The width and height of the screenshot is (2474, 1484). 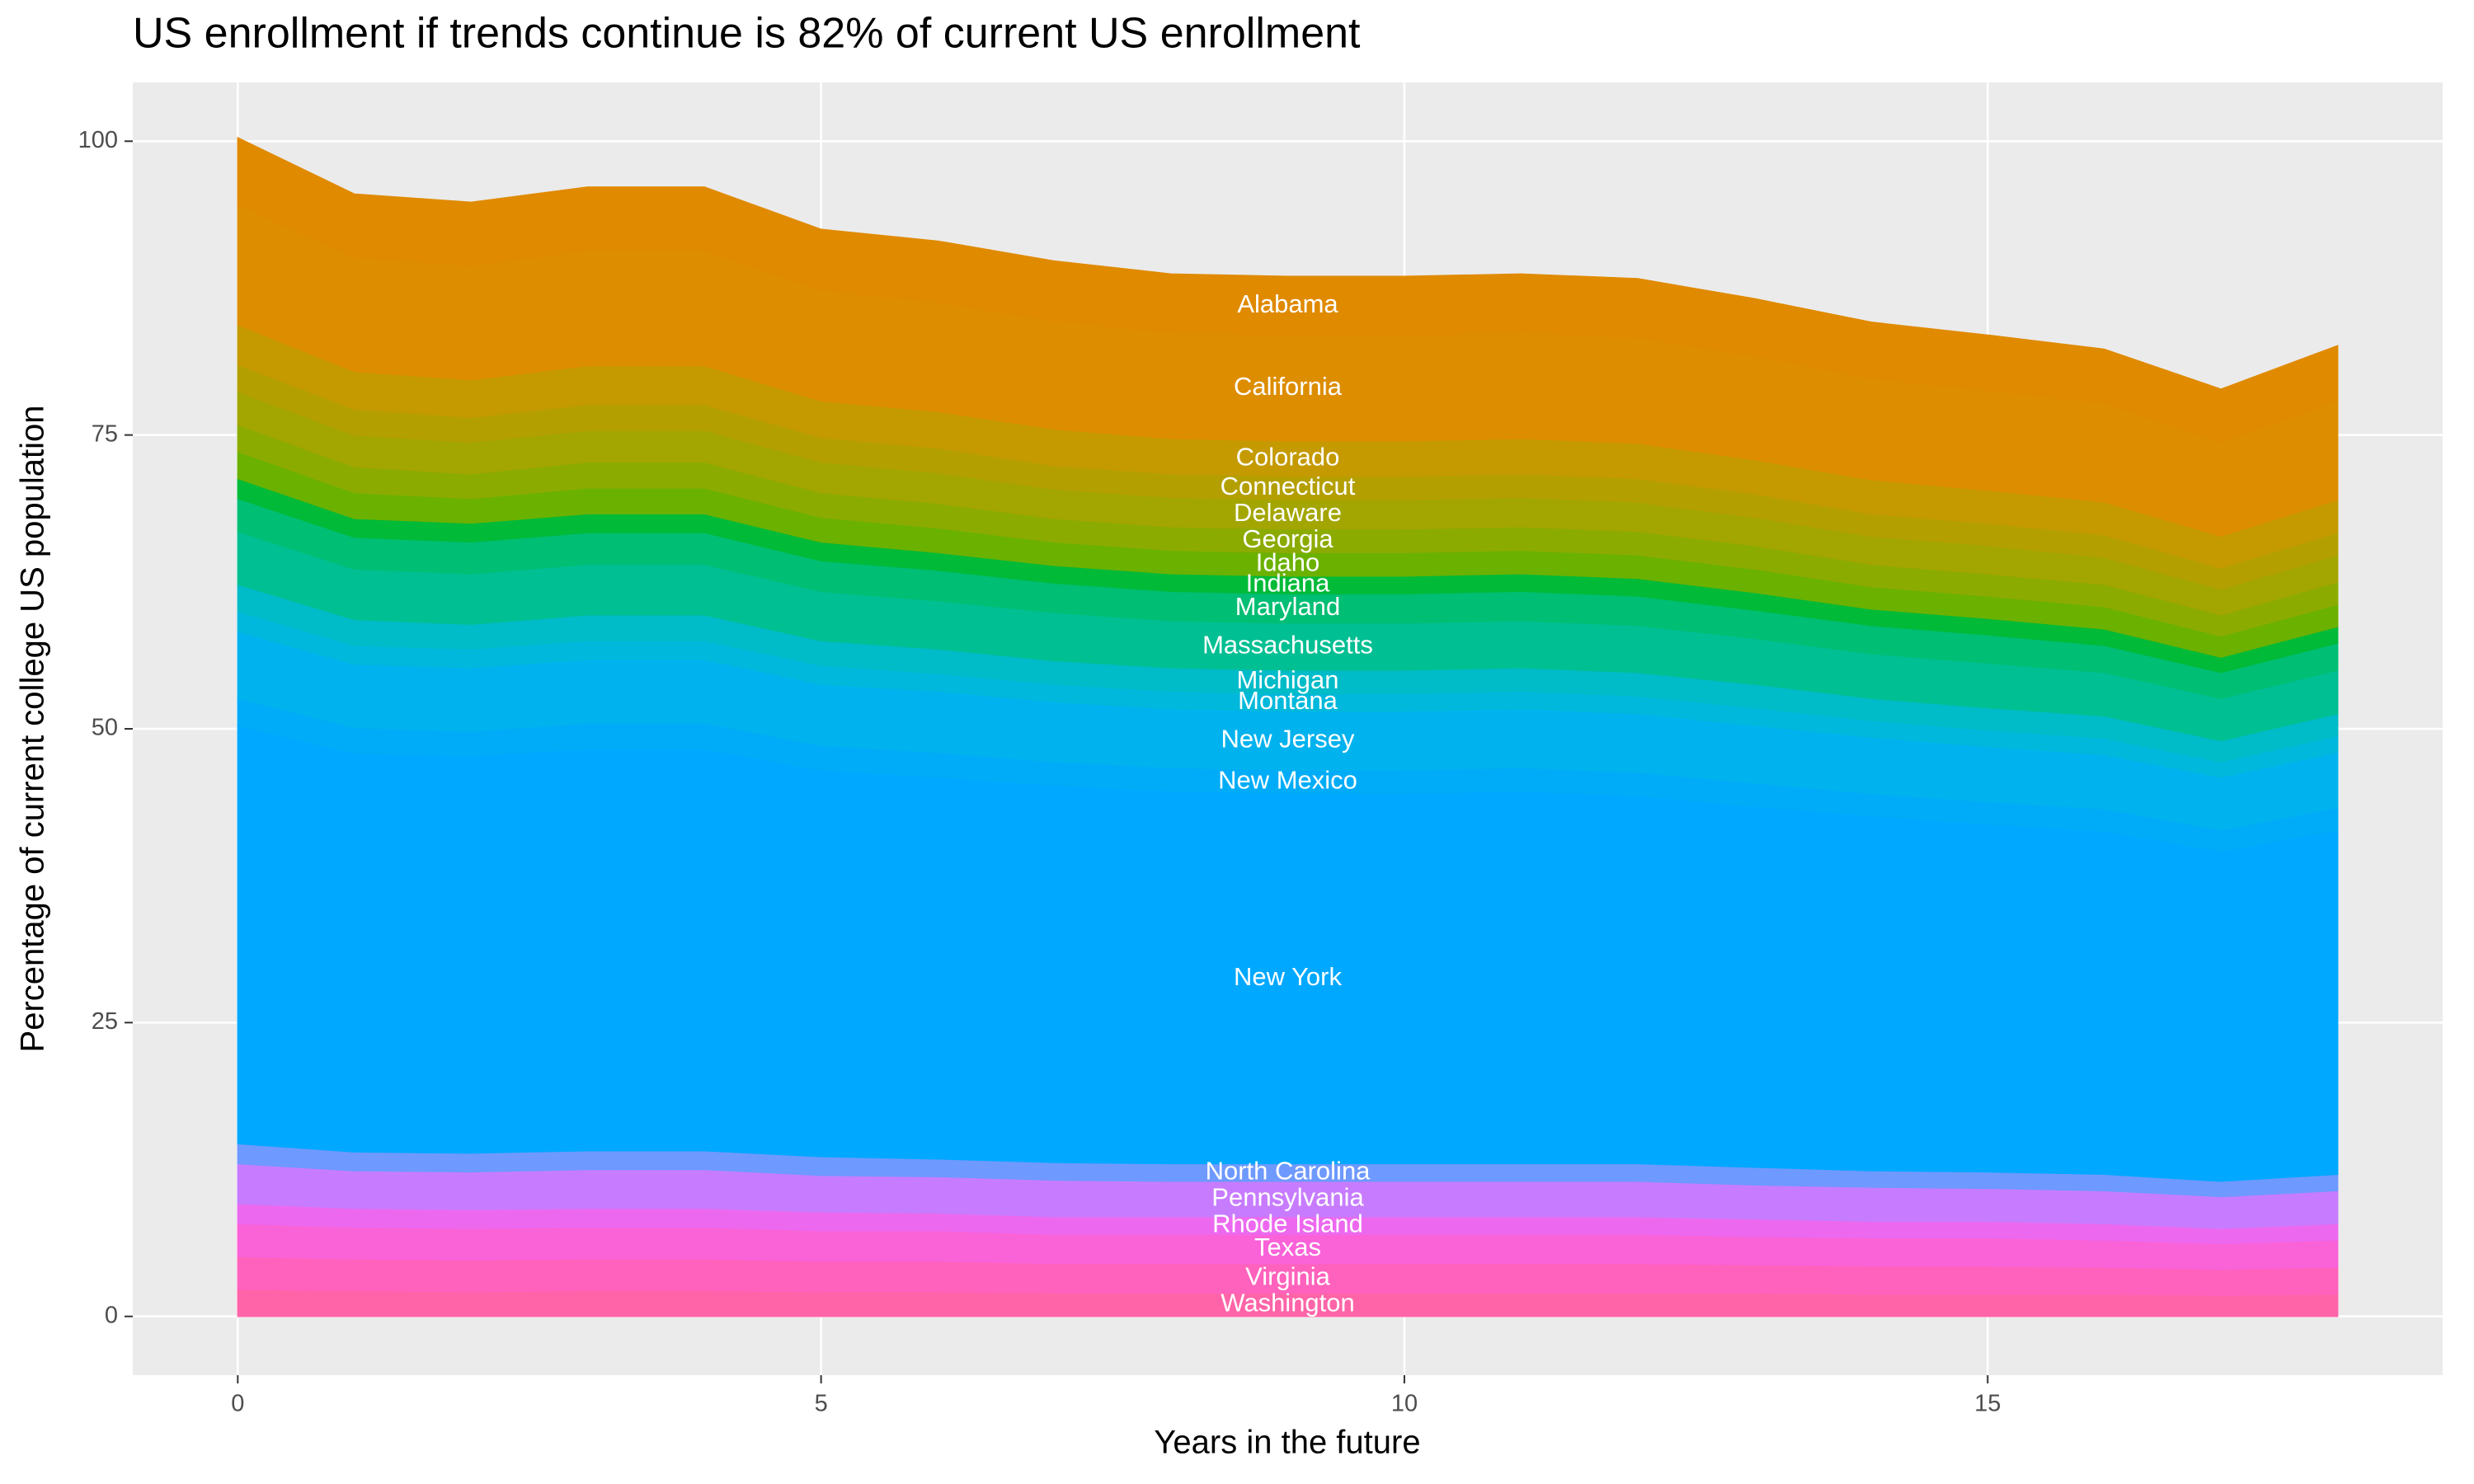 What do you see at coordinates (1287, 1223) in the screenshot?
I see `series-label: Rhode Island` at bounding box center [1287, 1223].